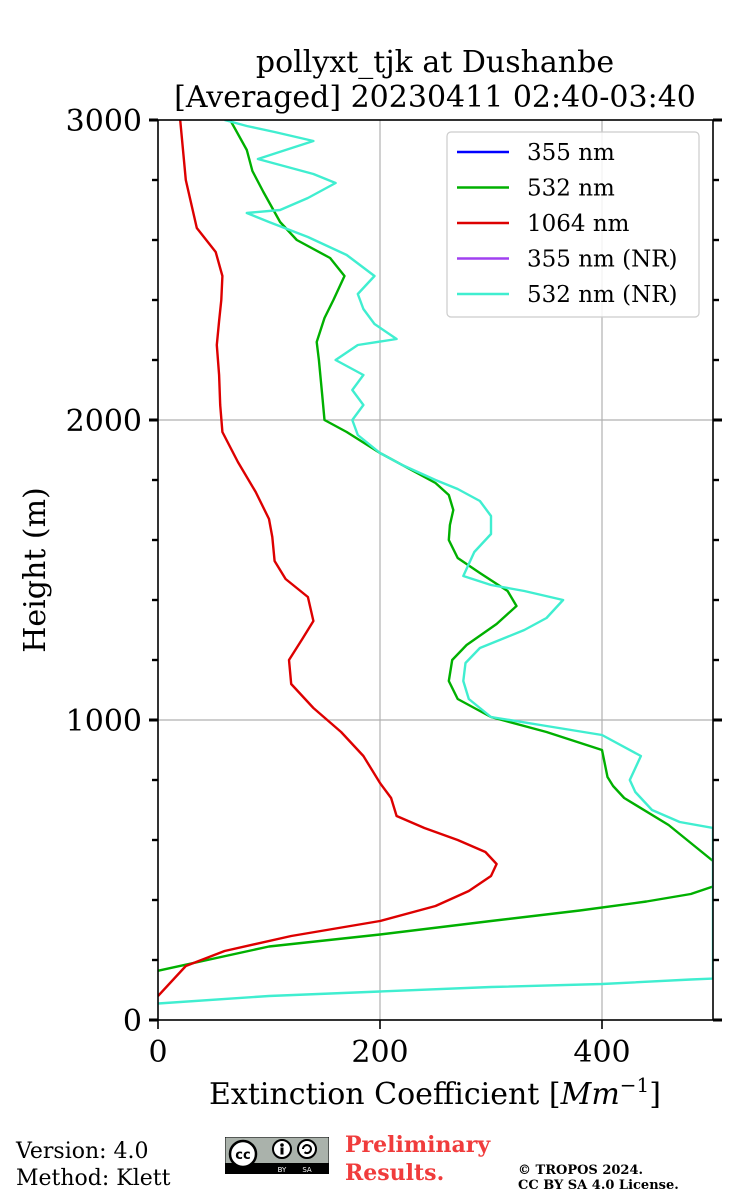 The image size is (750, 1200). What do you see at coordinates (93, 1178) in the screenshot?
I see `method-text: Method: Klett` at bounding box center [93, 1178].